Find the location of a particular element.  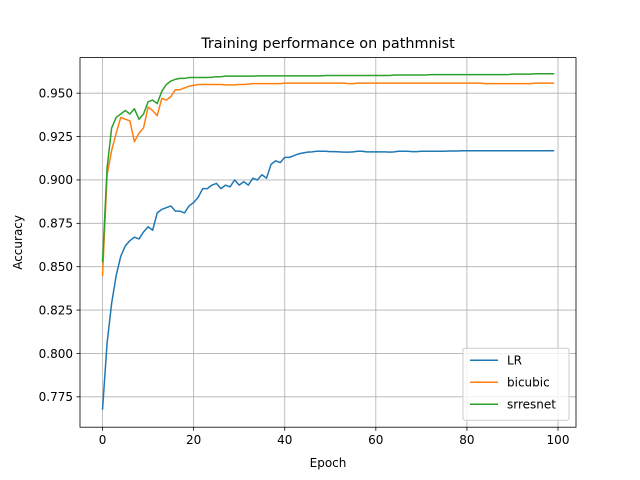

y-tick-label: 0.900 is located at coordinates (56, 180).